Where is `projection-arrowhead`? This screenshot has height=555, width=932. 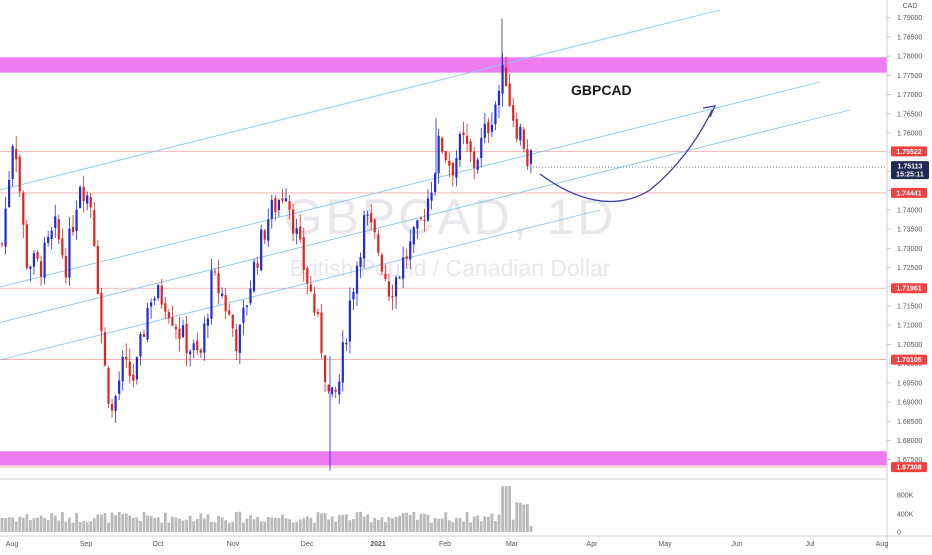
projection-arrowhead is located at coordinates (709, 111).